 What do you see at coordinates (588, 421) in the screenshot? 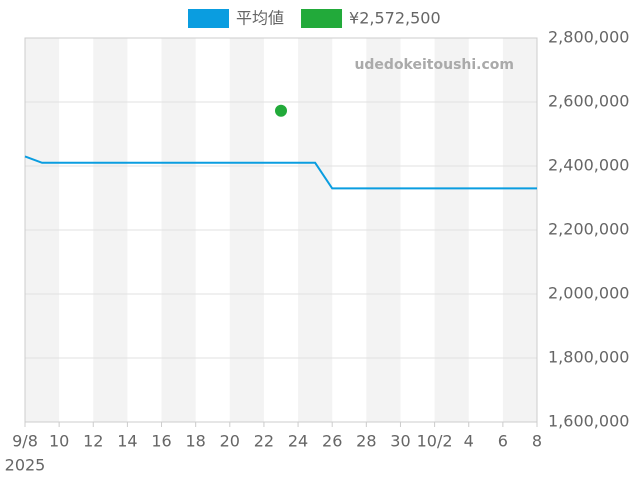
I see `y-tick-label: 1,600,000` at bounding box center [588, 421].